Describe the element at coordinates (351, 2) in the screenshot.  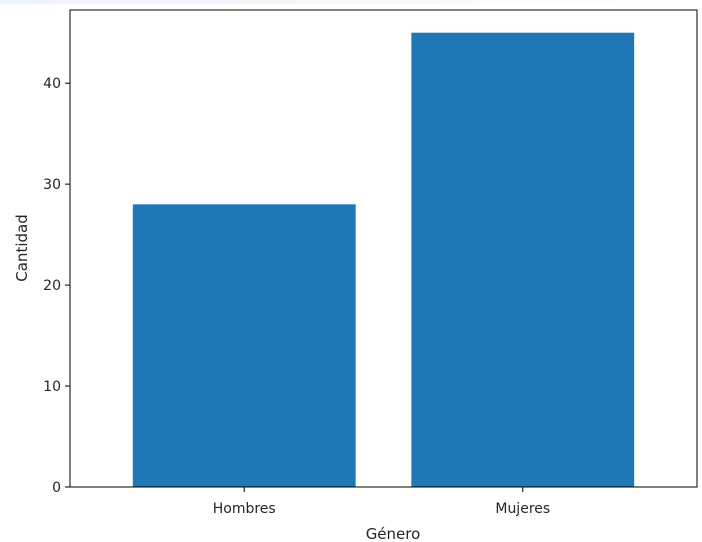
I see `top-background-strip` at that location.